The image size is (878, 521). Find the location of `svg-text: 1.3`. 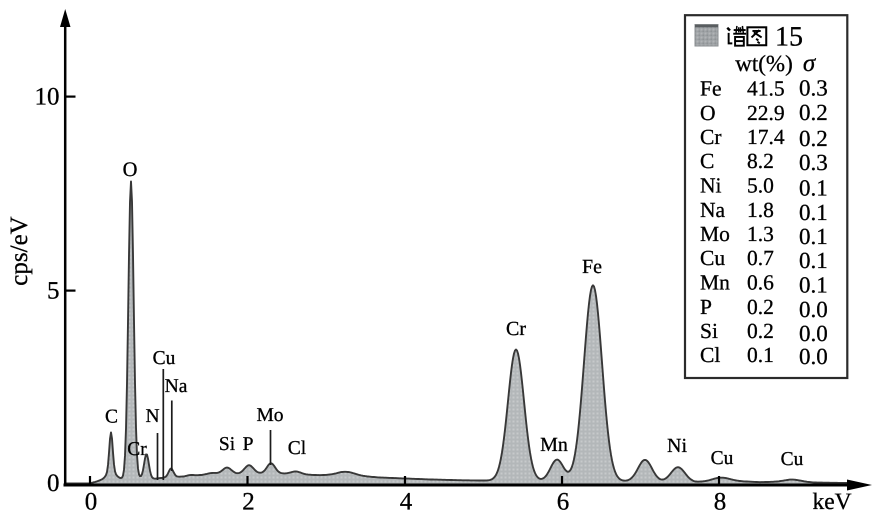

svg-text: 1.3 is located at coordinates (760, 234).